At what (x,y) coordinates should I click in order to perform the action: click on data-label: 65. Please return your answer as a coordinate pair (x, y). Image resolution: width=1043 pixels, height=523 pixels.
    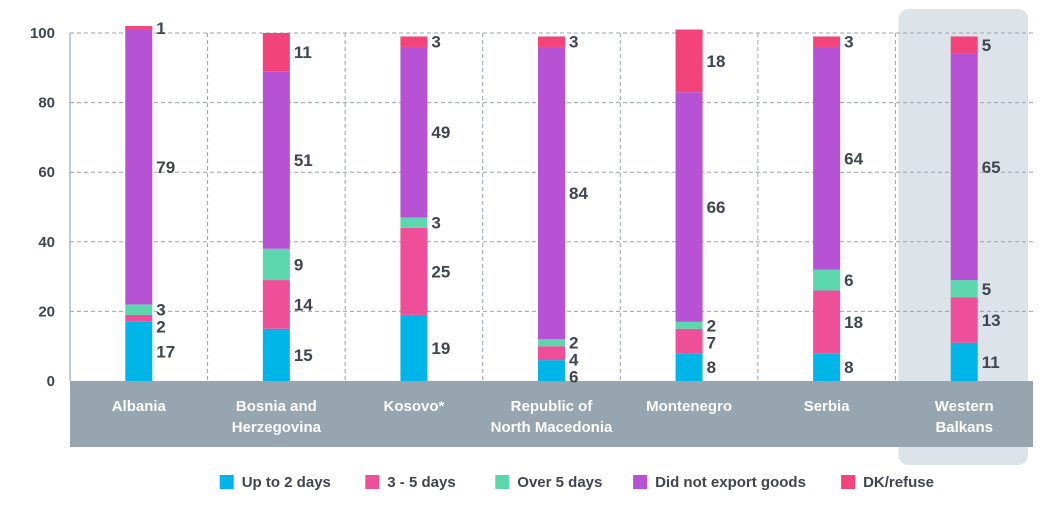
    Looking at the image, I should click on (991, 167).